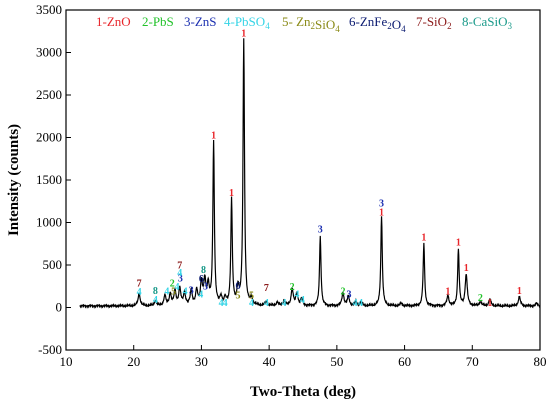 The height and width of the screenshot is (406, 550). I want to click on y-axis-title: Intensity (counts), so click(14, 180).